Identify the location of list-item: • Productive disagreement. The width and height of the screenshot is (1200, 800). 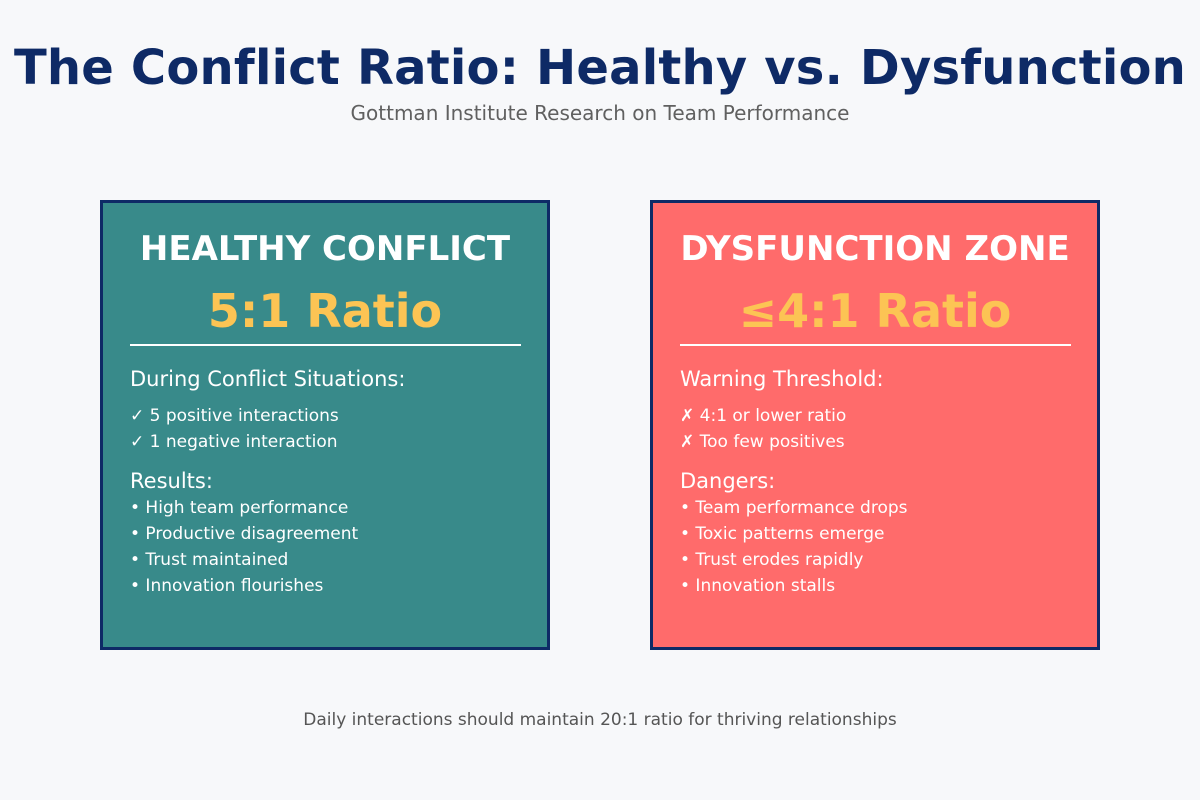
(244, 534).